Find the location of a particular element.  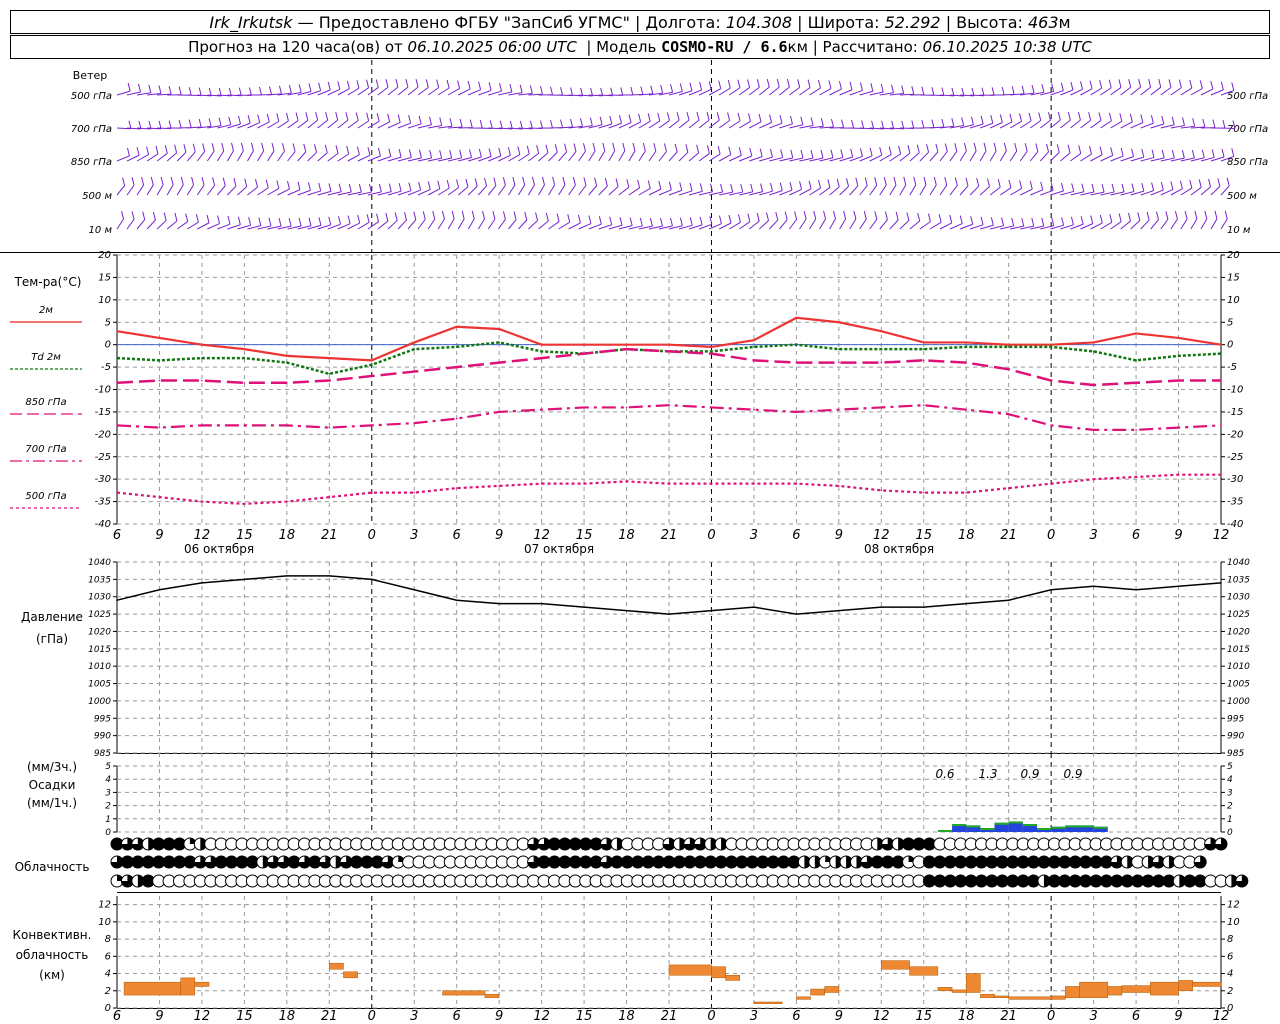

precip-bar is located at coordinates (1100, 829).